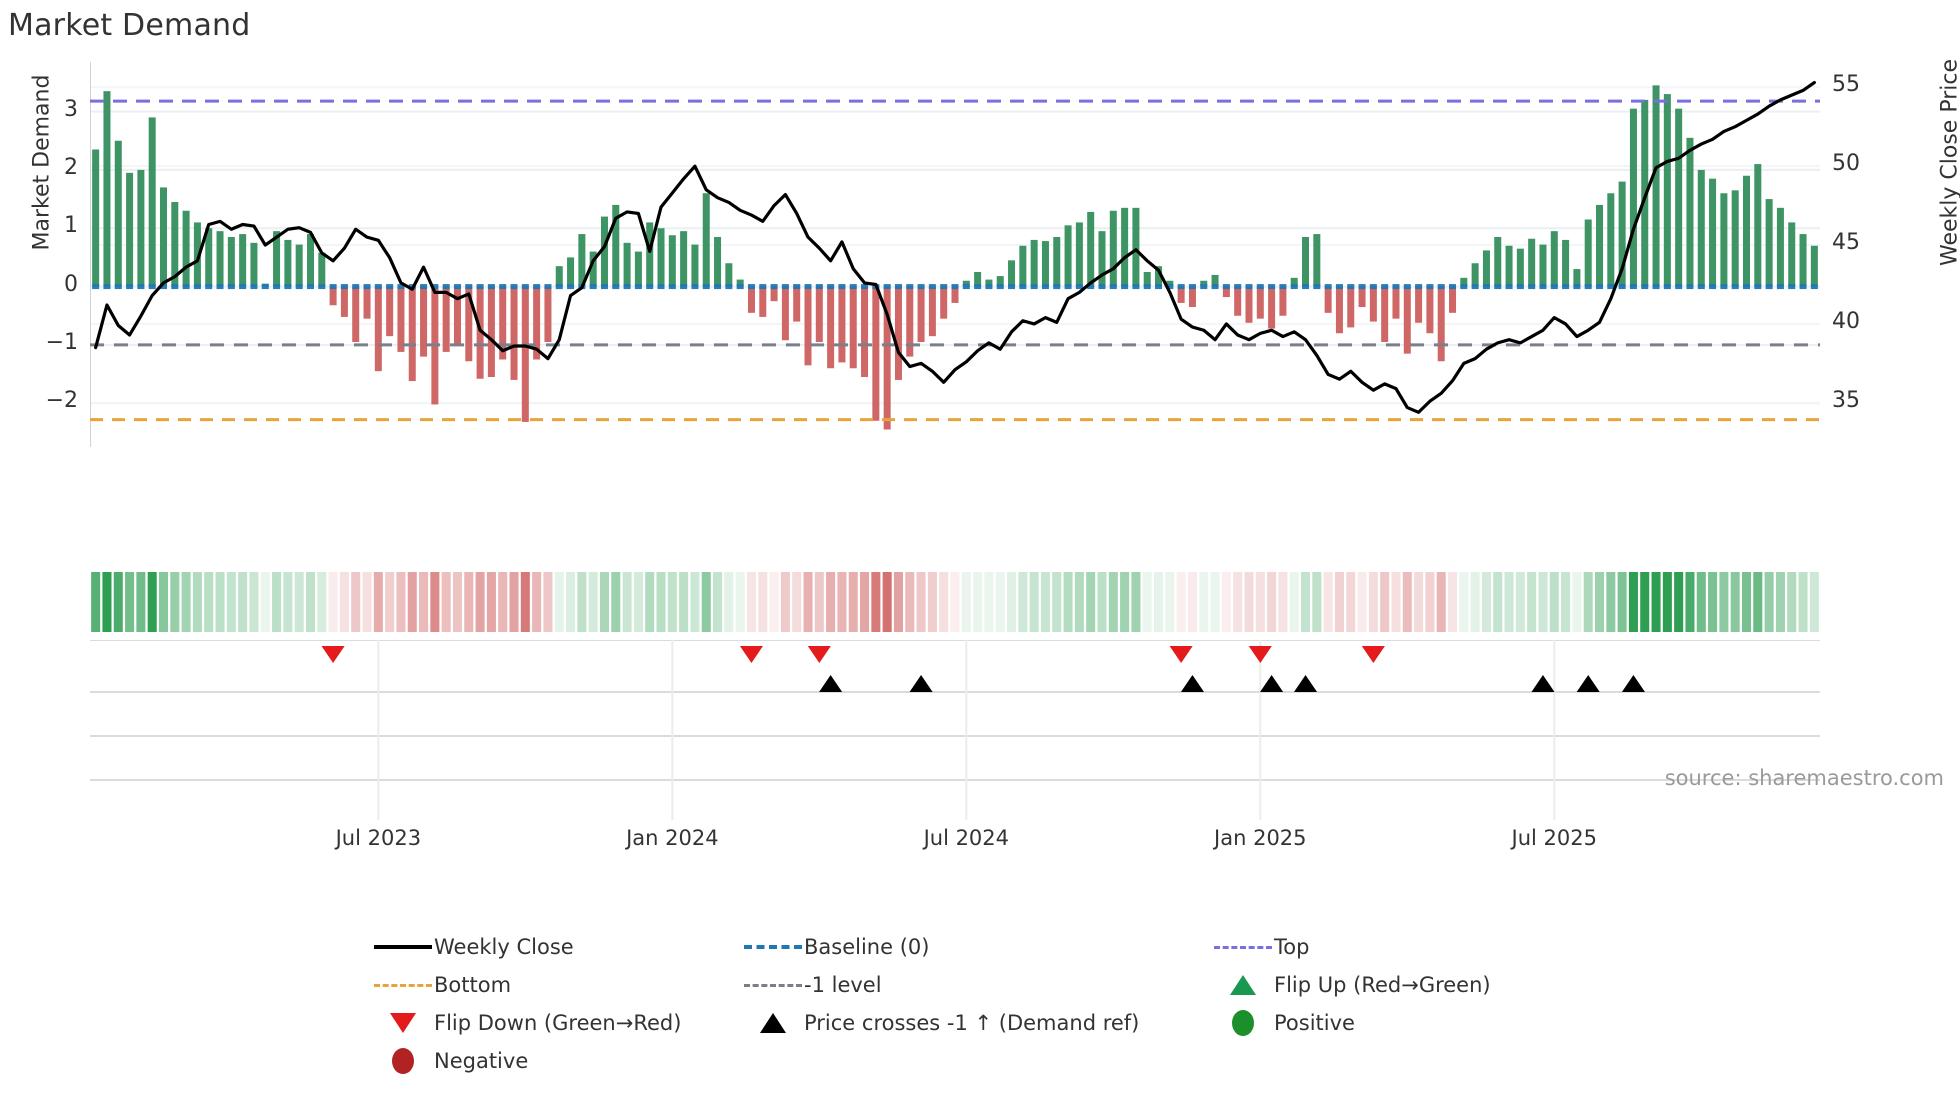 The width and height of the screenshot is (1960, 1102). Describe the element at coordinates (972, 1023) in the screenshot. I see `legend-label: Price crosses -1 ↑ (Demand ref)` at that location.